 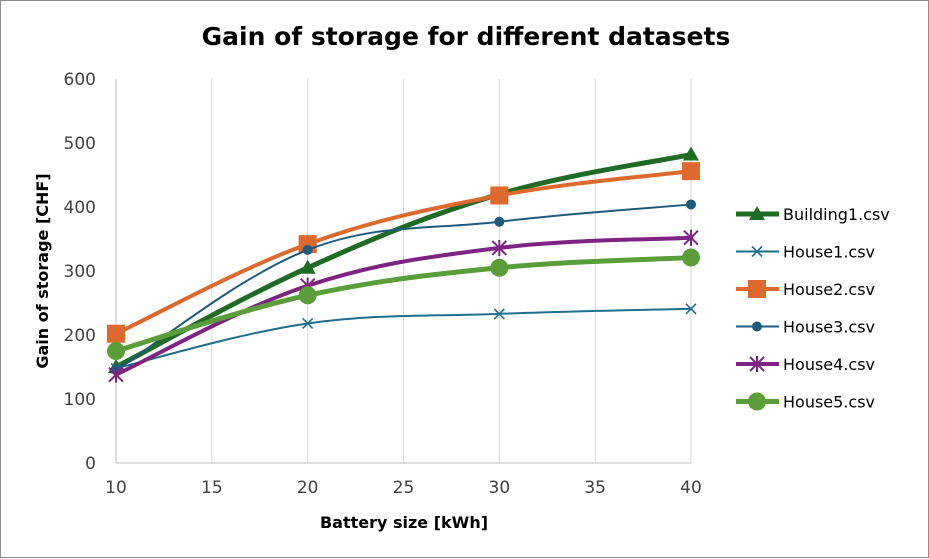 I want to click on x-tick-label: 40, so click(x=691, y=488).